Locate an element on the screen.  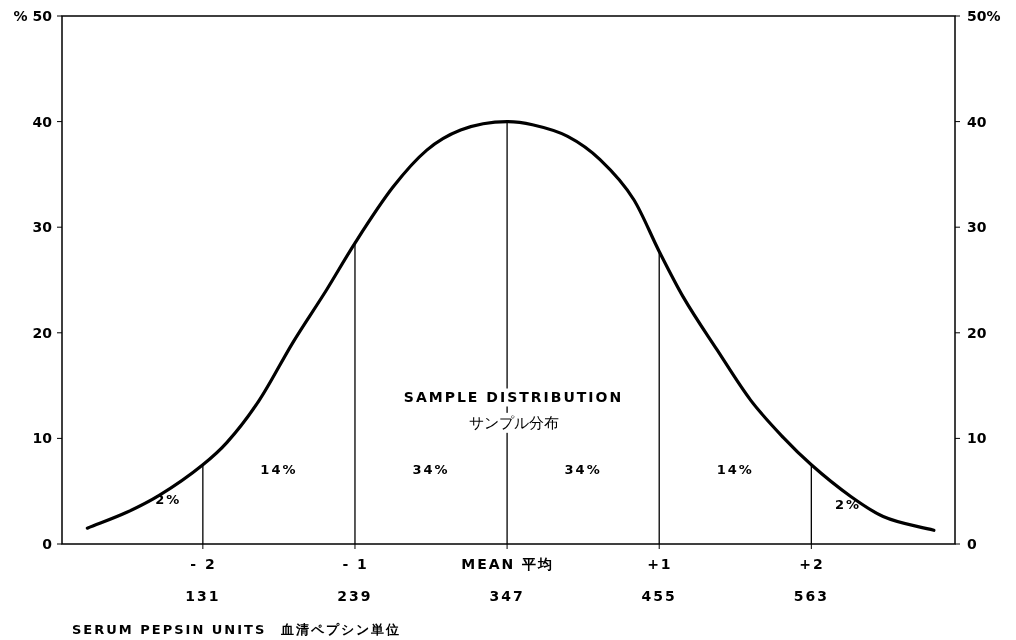
y2-tick-label: 50% is located at coordinates (984, 16).